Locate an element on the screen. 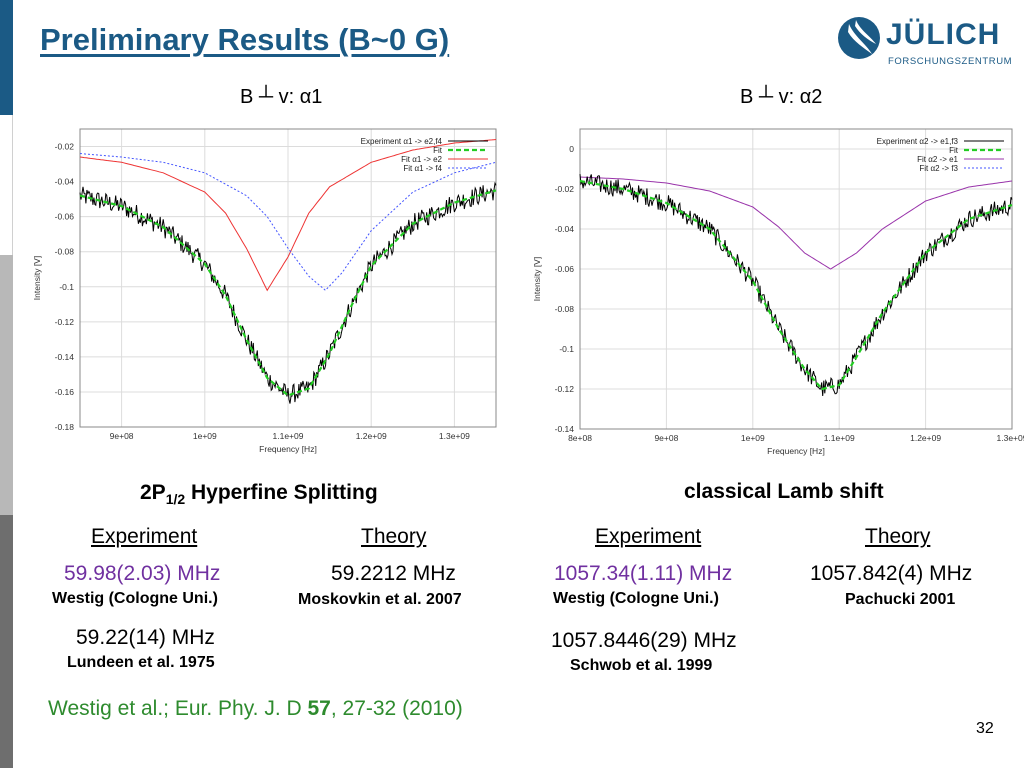 This screenshot has height=768, width=1024. side-bar-segment-darkgray is located at coordinates (6, 641).